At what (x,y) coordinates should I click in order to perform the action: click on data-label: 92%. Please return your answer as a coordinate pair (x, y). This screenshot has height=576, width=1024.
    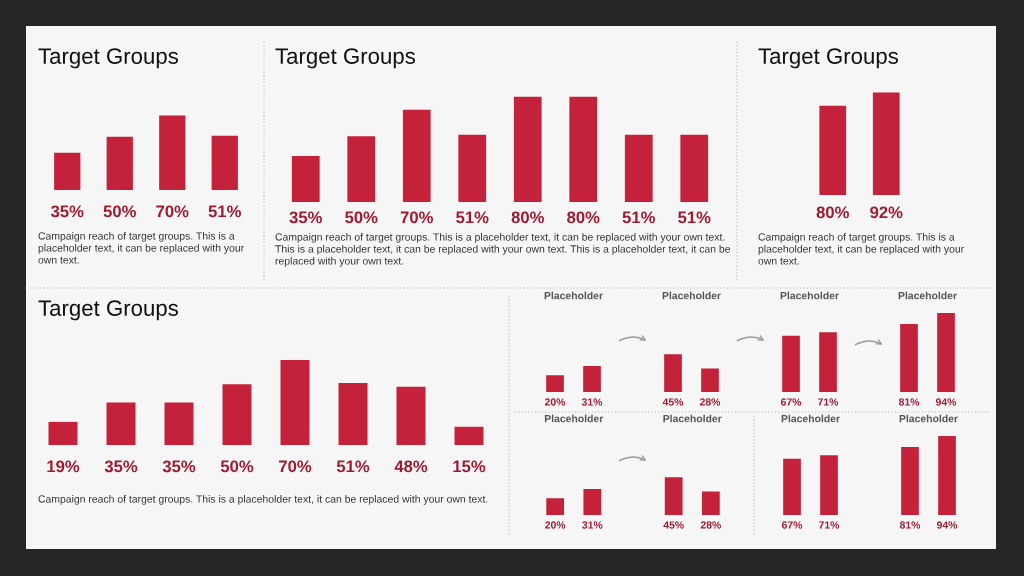
    Looking at the image, I should click on (886, 212).